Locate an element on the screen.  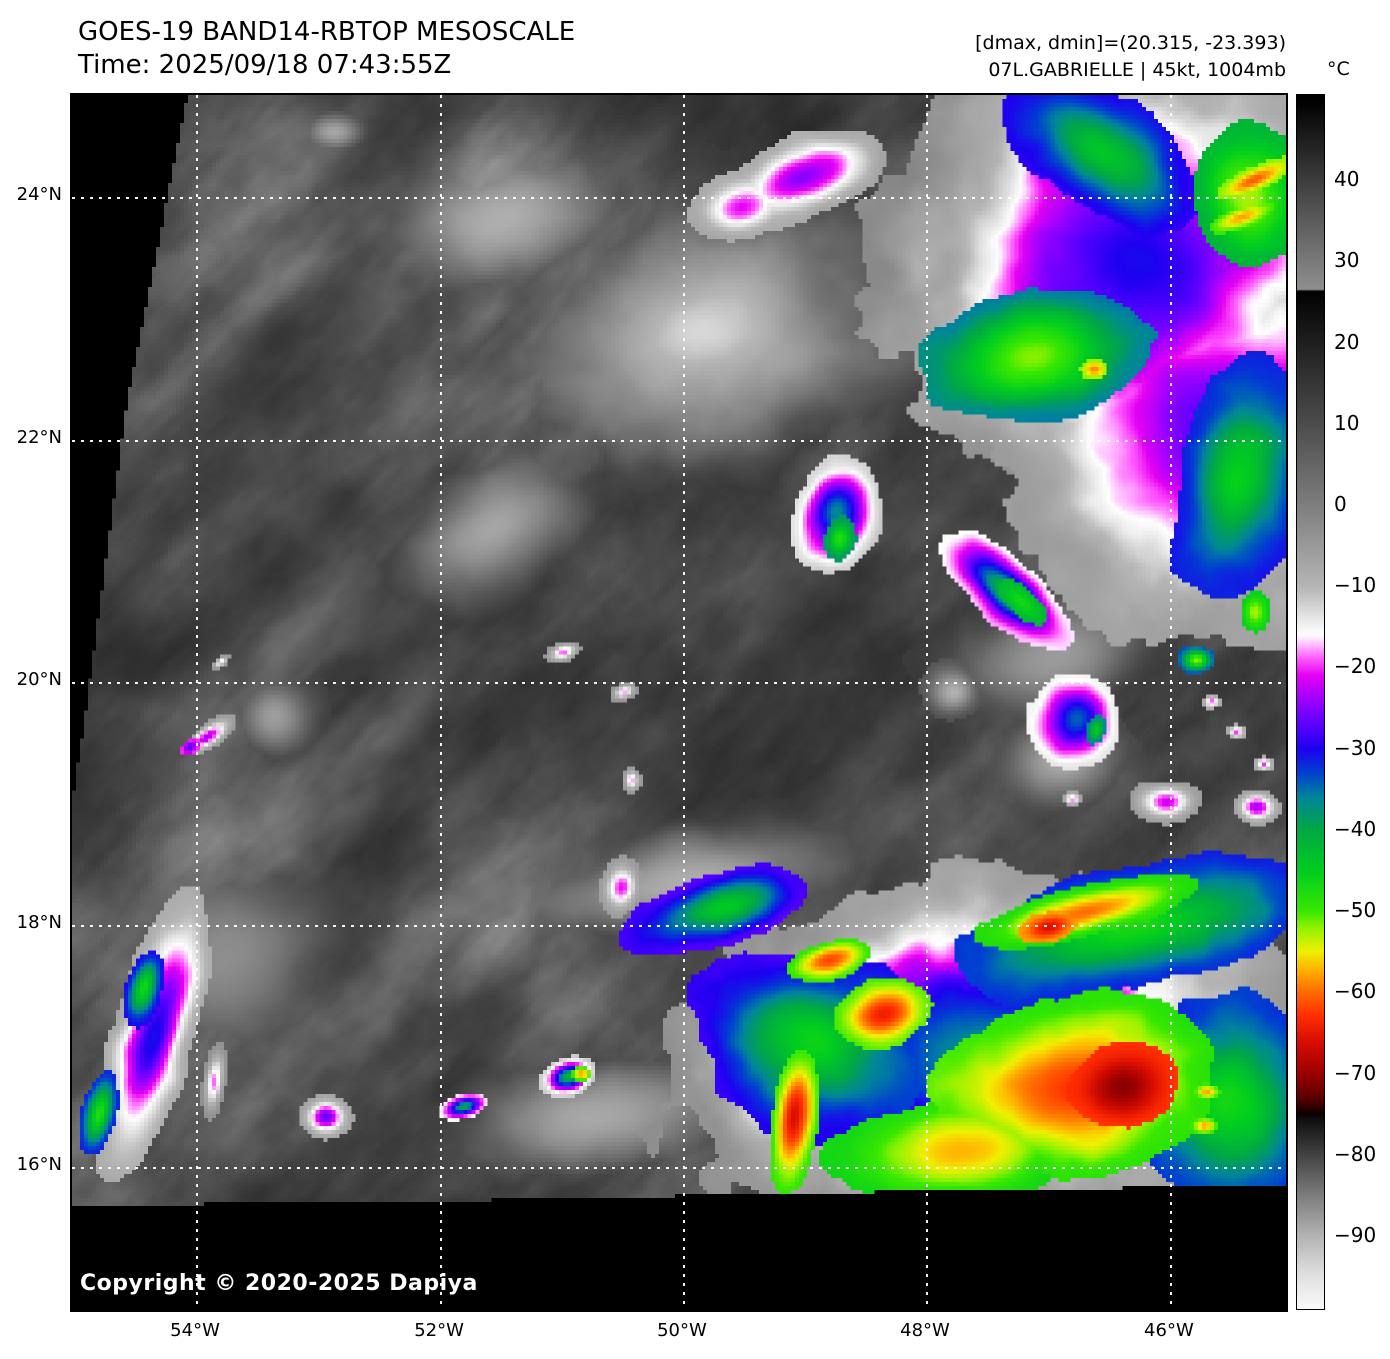
lat-label: 20°N is located at coordinates (39, 680).